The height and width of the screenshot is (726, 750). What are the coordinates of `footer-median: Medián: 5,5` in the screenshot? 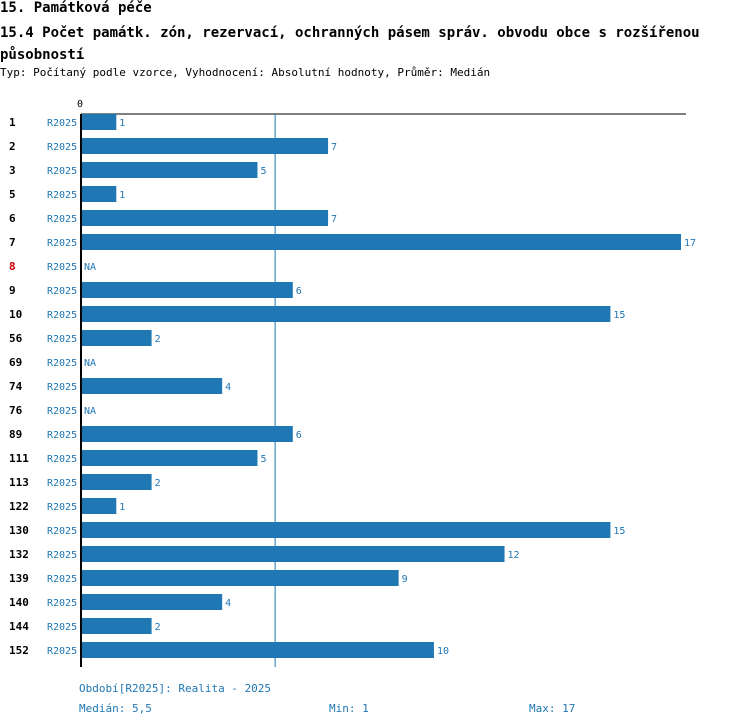 It's located at (115, 708).